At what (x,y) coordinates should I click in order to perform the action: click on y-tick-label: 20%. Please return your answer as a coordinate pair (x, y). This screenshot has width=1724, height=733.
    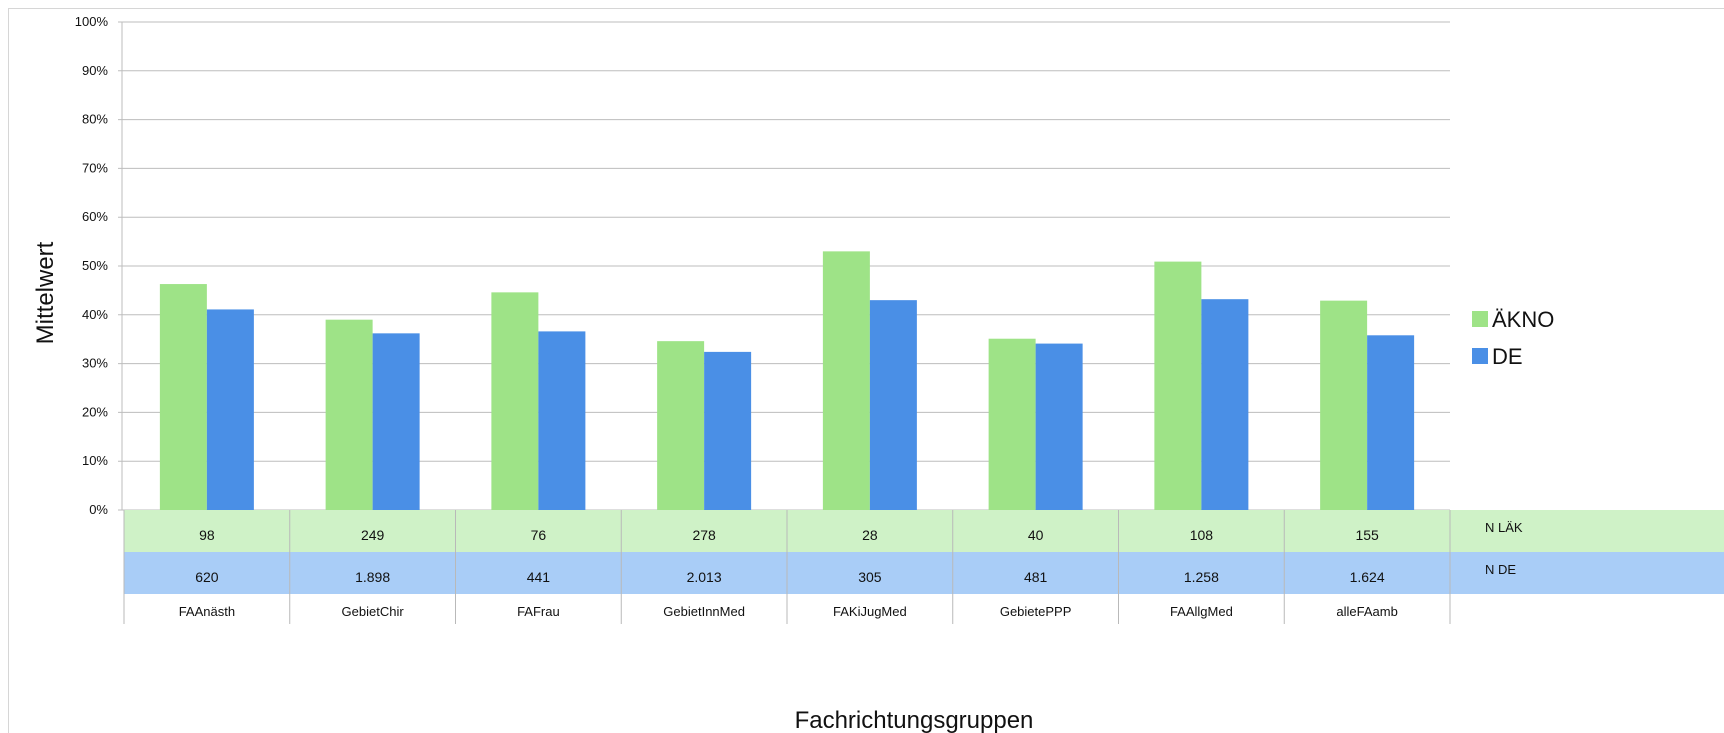
    Looking at the image, I should click on (95, 411).